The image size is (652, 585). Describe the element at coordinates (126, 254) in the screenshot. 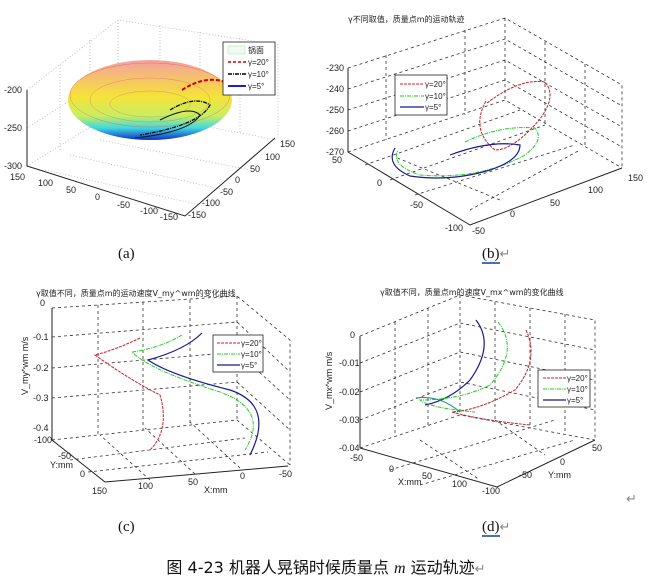

I see `panel-a-label: (a)` at that location.